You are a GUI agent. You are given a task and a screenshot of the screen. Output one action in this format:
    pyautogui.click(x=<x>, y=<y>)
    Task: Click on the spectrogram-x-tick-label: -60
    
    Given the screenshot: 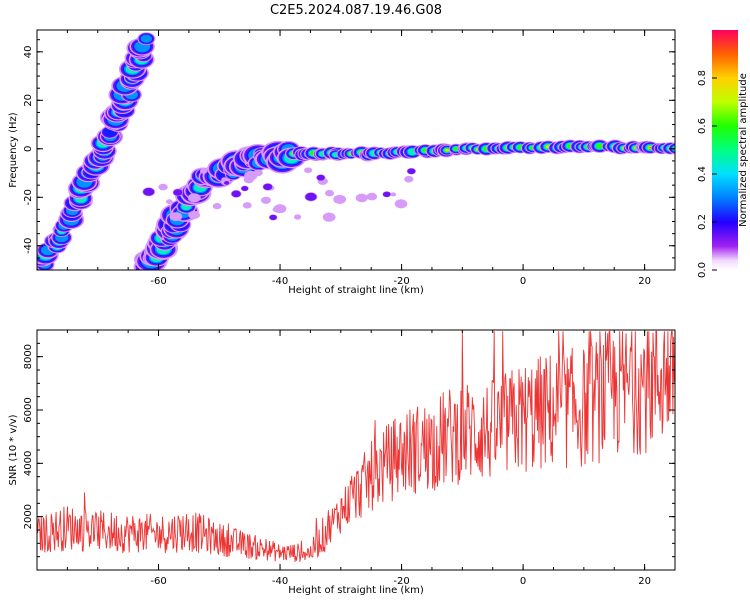 What is the action you would take?
    pyautogui.click(x=158, y=281)
    